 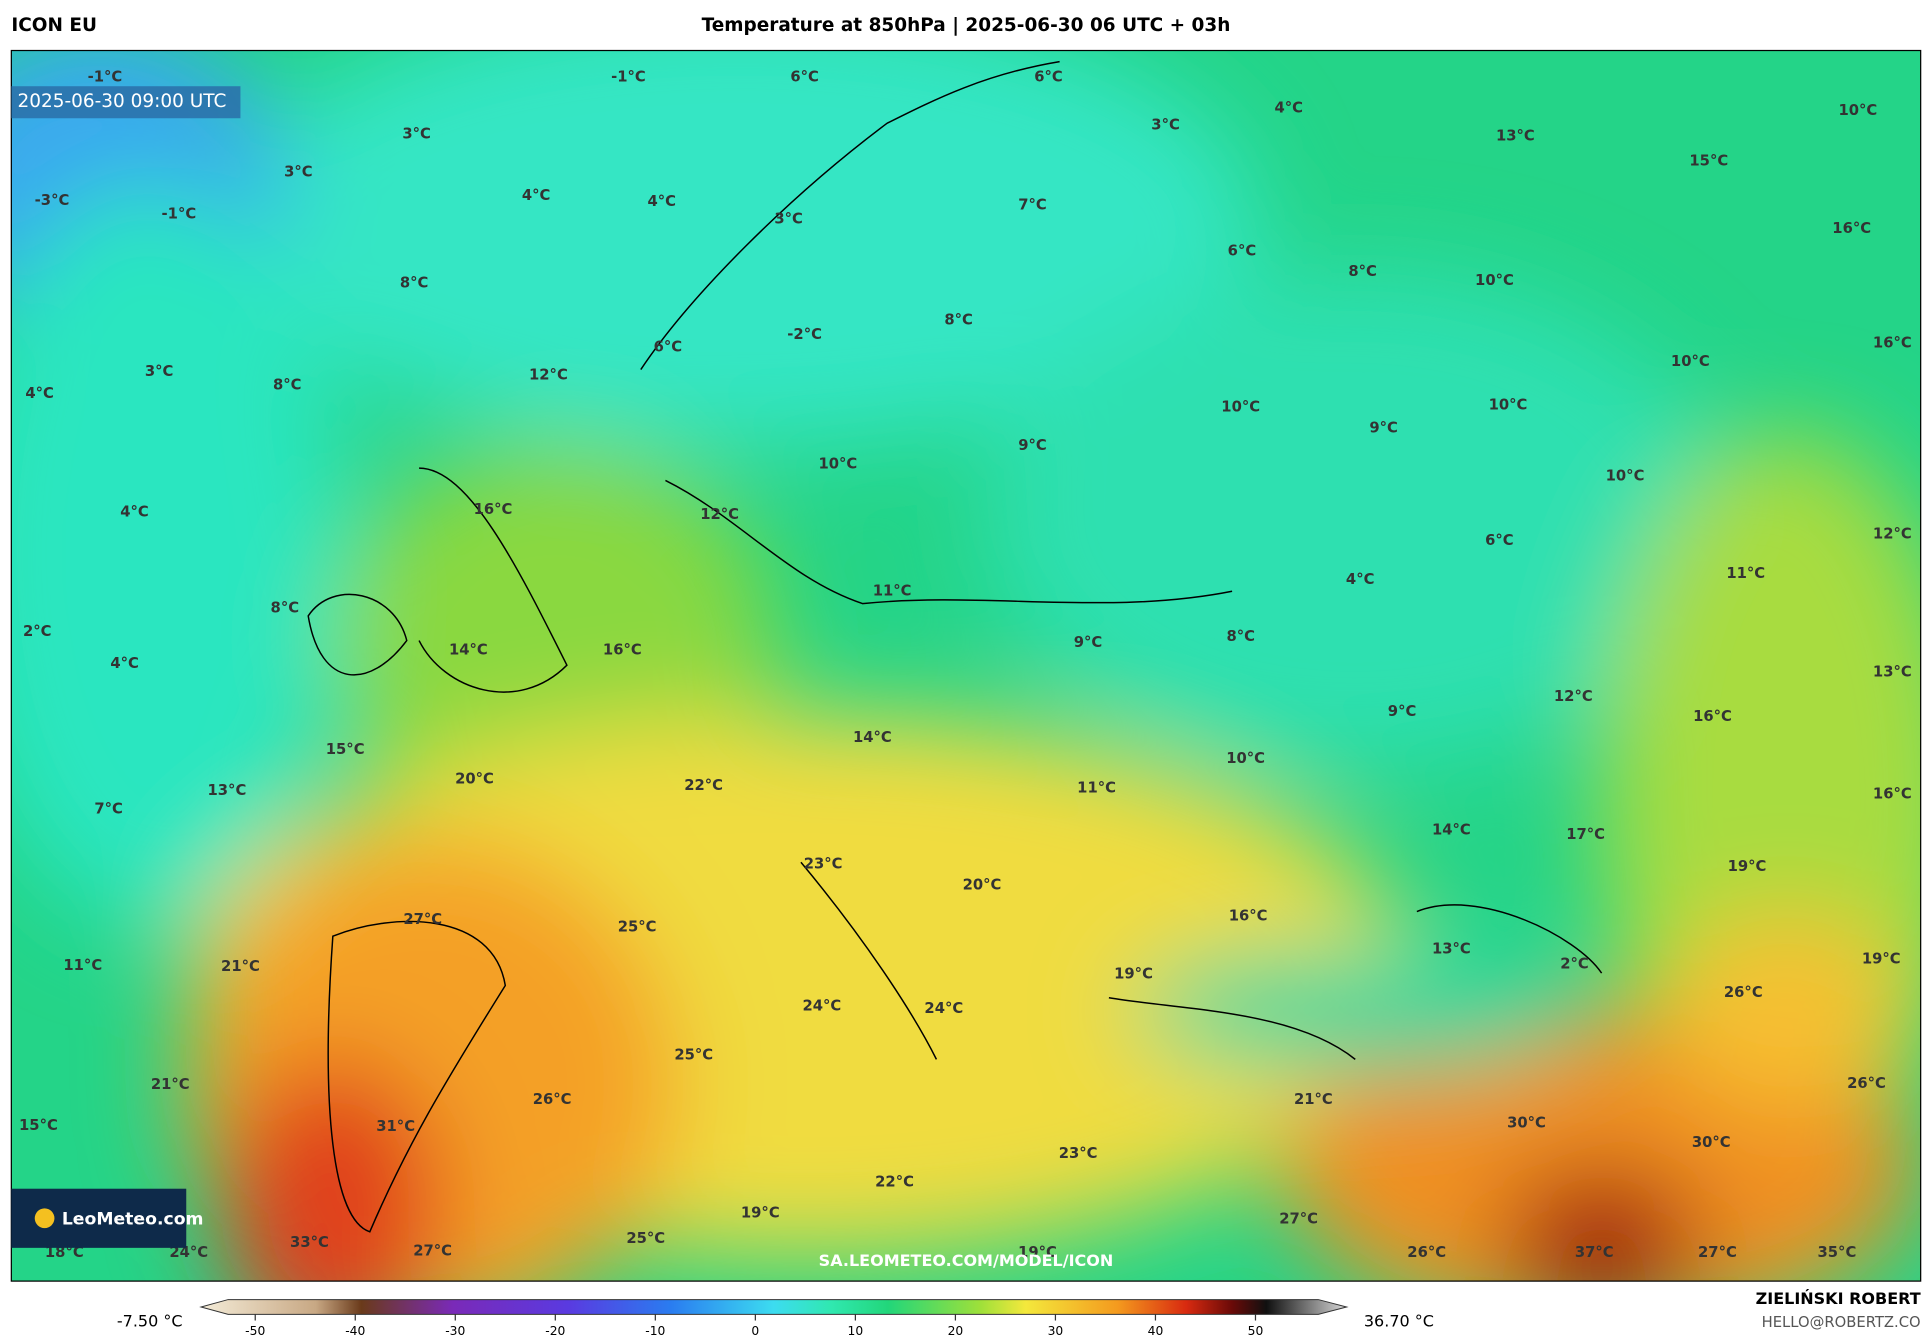 What do you see at coordinates (1594, 1252) in the screenshot?
I see `temperature-label: 37°C` at bounding box center [1594, 1252].